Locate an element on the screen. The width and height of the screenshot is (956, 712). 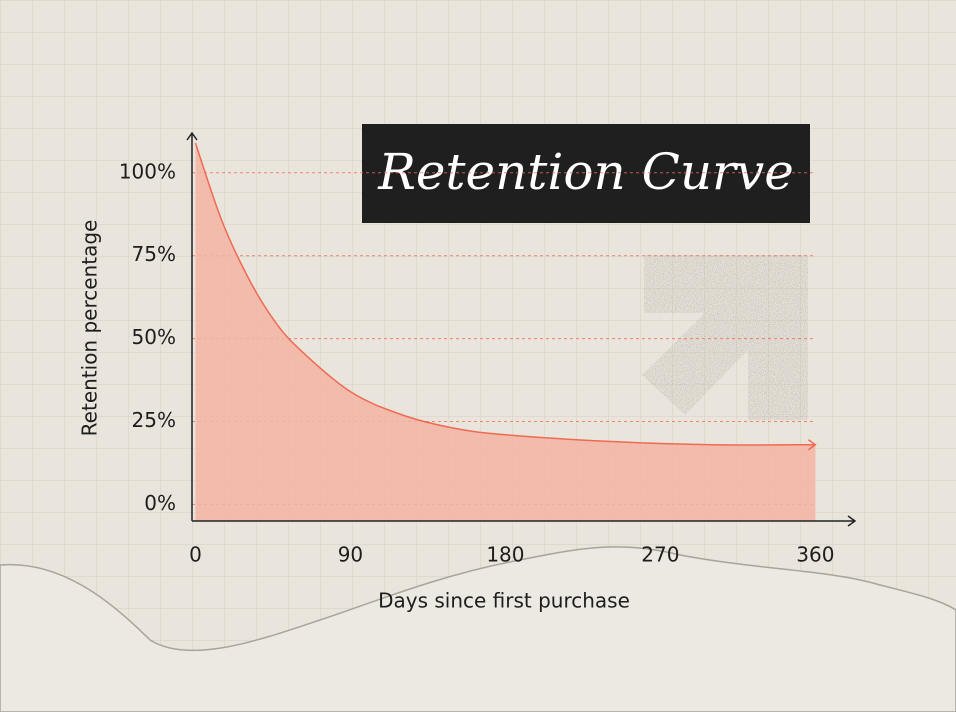
x-tick-label: 90 is located at coordinates (350, 555).